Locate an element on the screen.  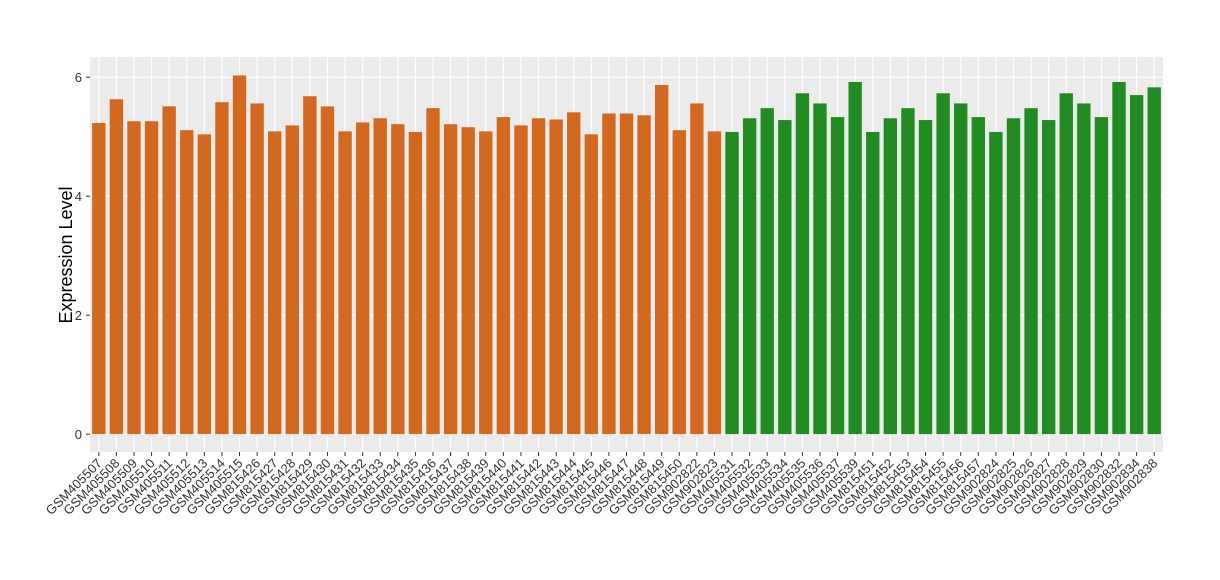
y-tick-label: 4 is located at coordinates (78, 196).